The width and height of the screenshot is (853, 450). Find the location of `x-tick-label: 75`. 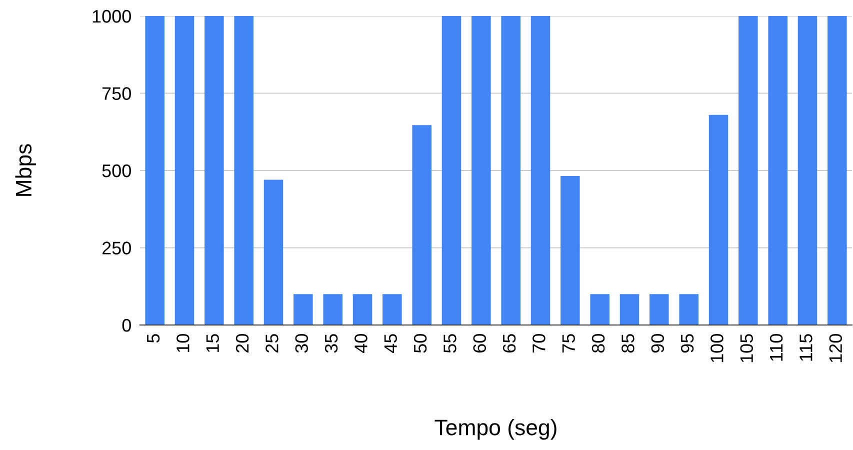

x-tick-label: 75 is located at coordinates (569, 343).